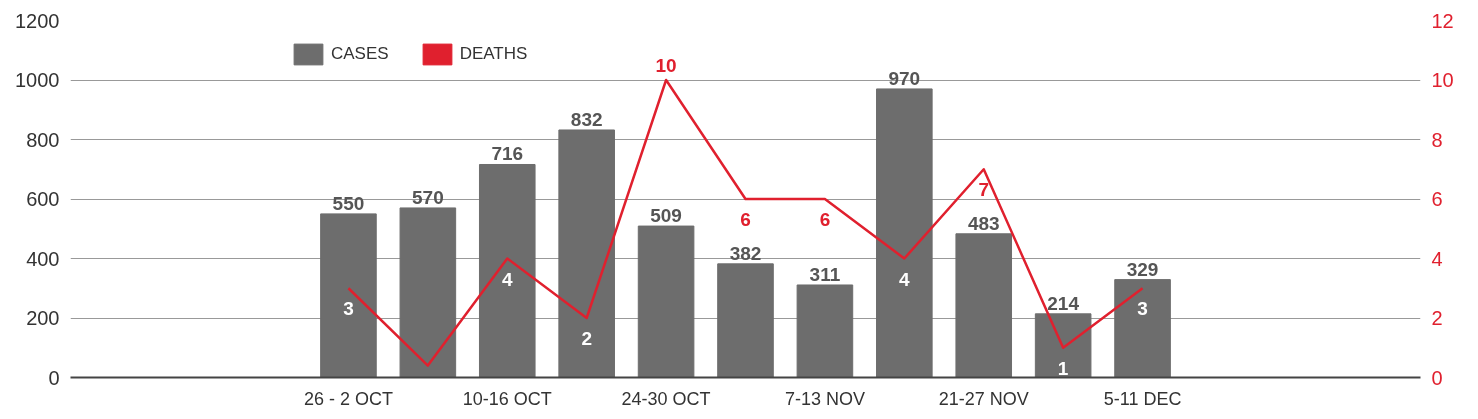 The width and height of the screenshot is (1478, 419). What do you see at coordinates (1437, 258) in the screenshot?
I see `y2-tick-label: 4` at bounding box center [1437, 258].